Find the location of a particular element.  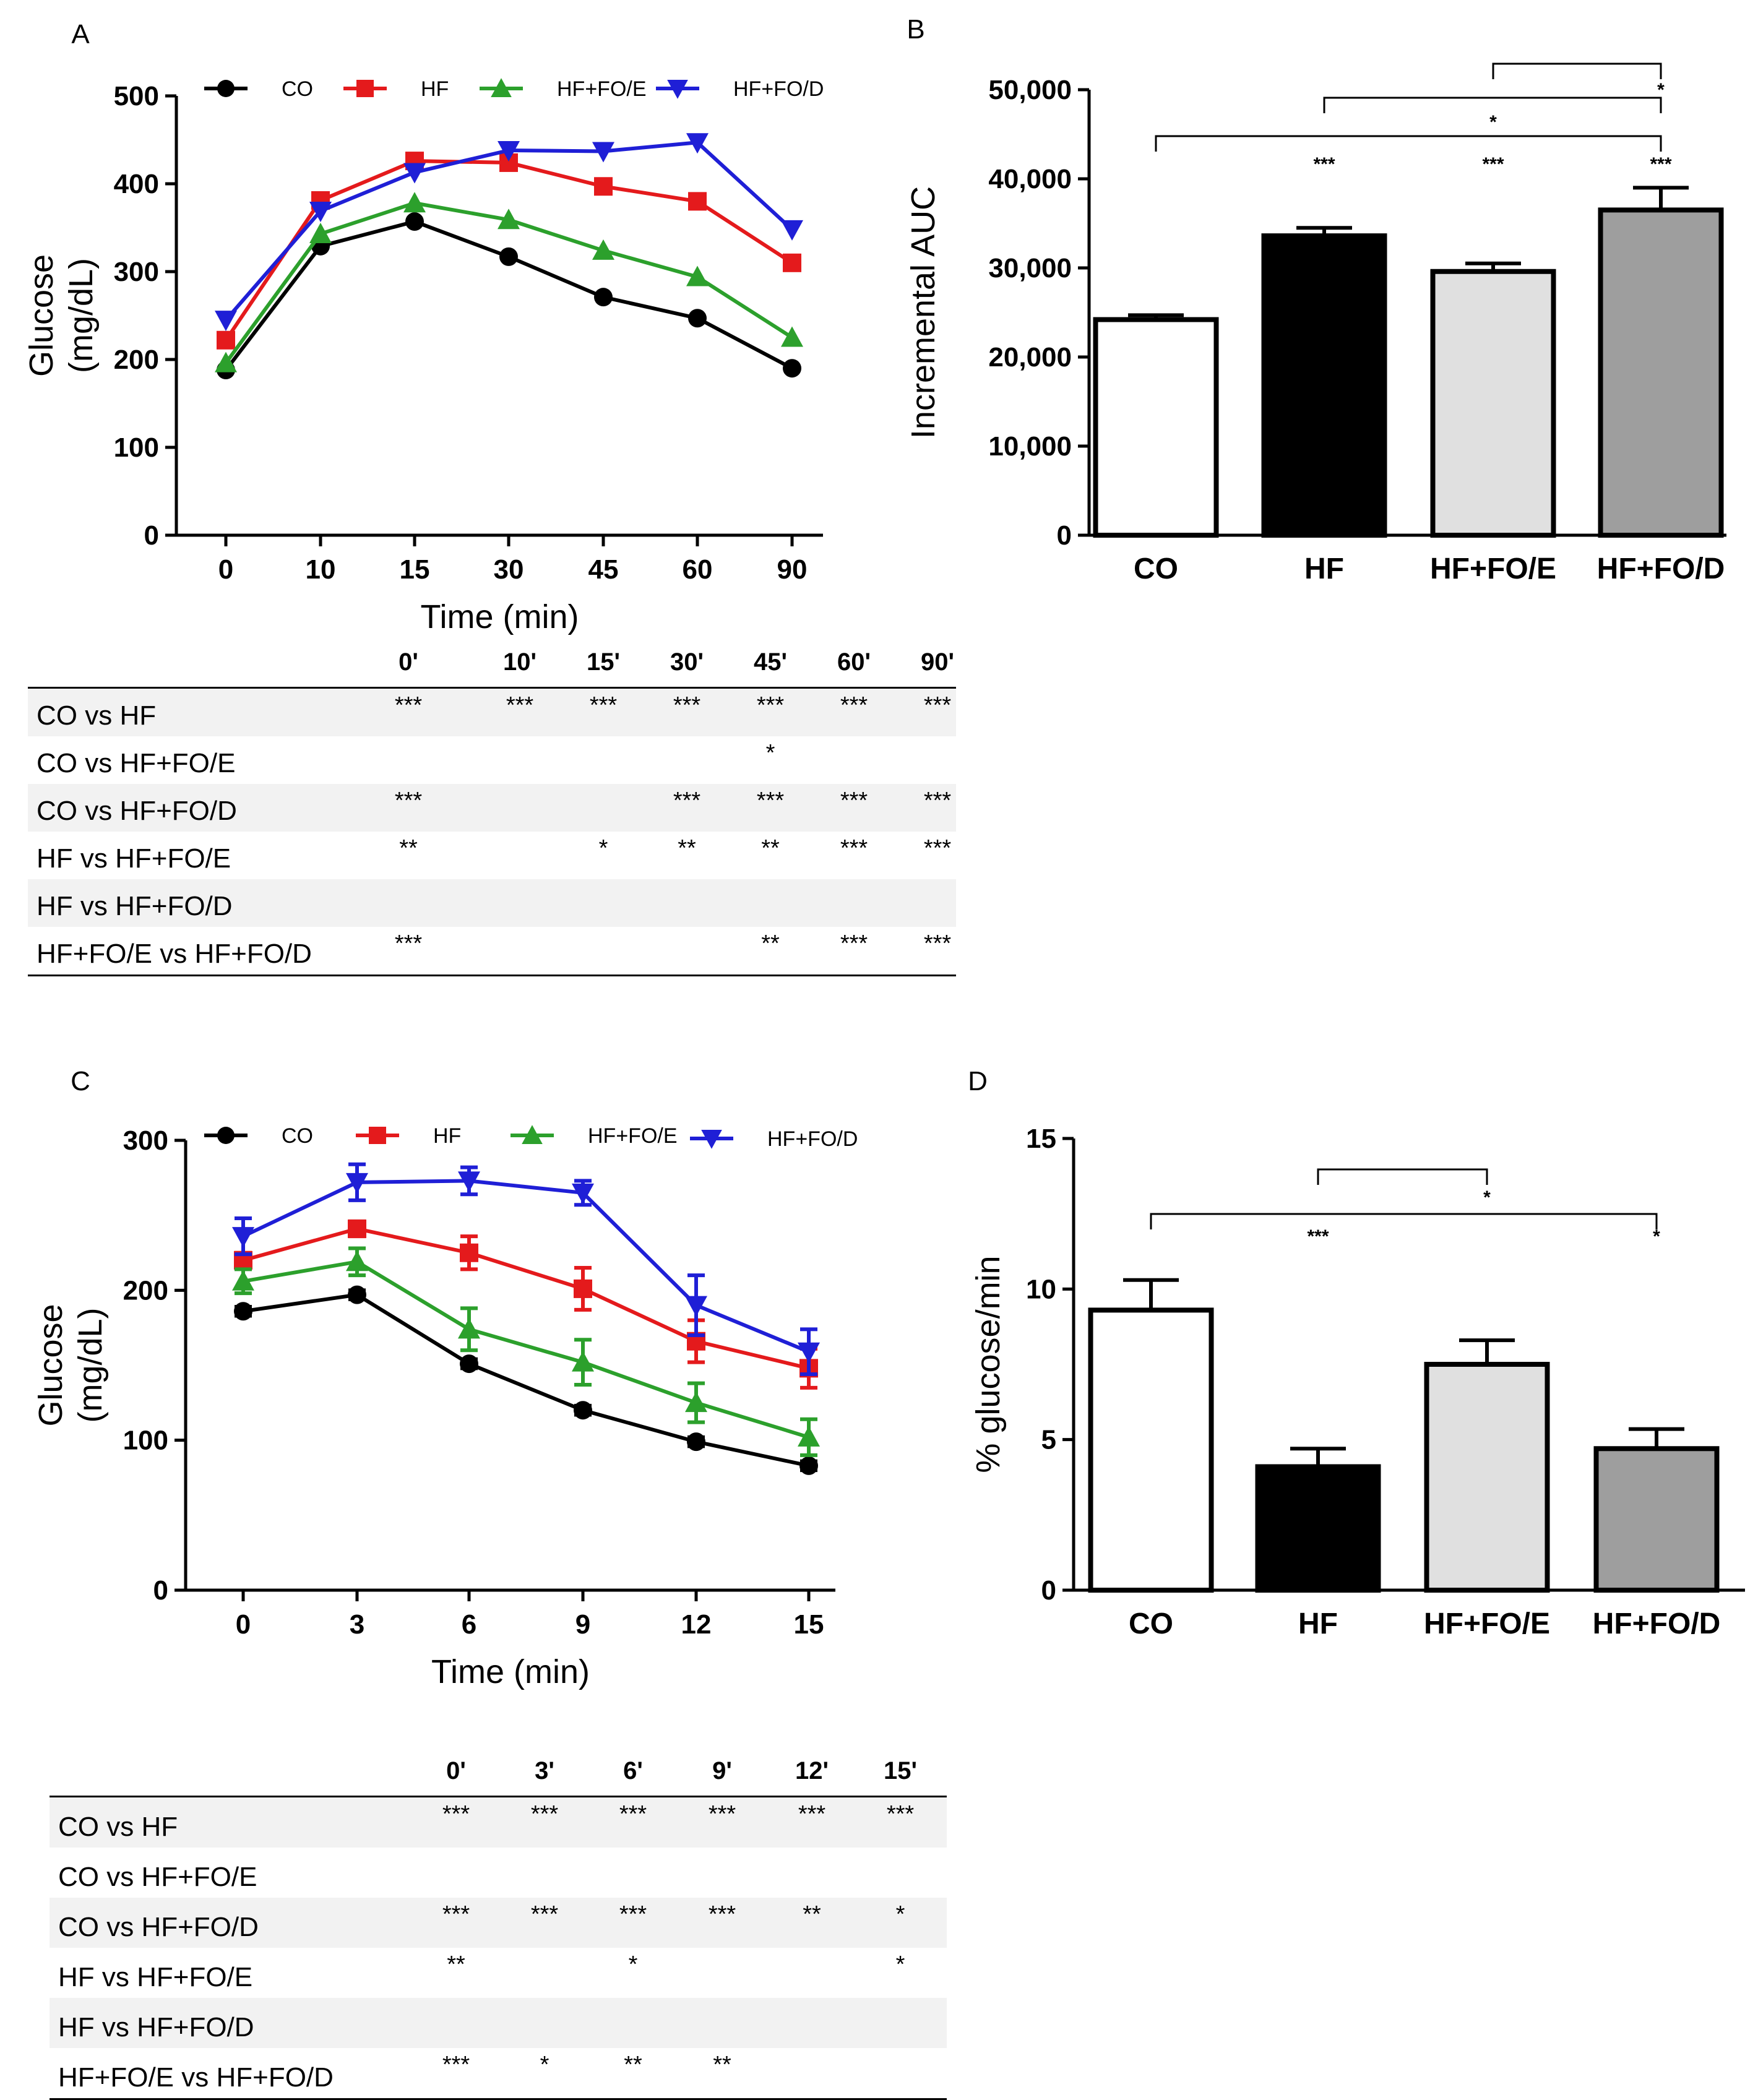

table-rule is located at coordinates (492, 975).